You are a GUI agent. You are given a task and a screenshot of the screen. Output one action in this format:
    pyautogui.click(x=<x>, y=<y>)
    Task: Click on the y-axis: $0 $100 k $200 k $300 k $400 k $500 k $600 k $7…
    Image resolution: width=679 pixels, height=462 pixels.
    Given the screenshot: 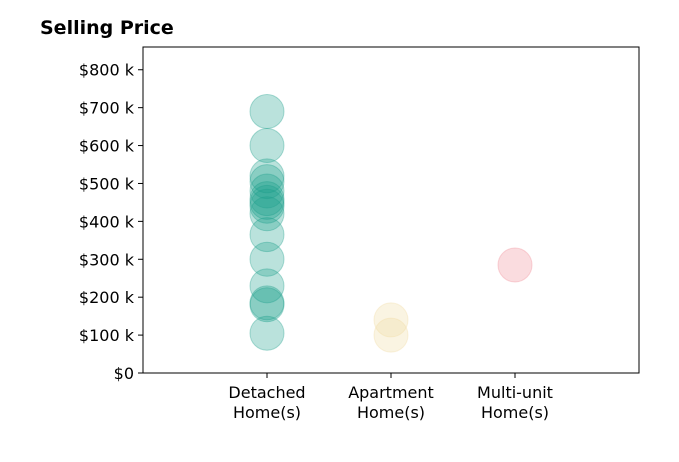 What is the action you would take?
    pyautogui.click(x=111, y=222)
    